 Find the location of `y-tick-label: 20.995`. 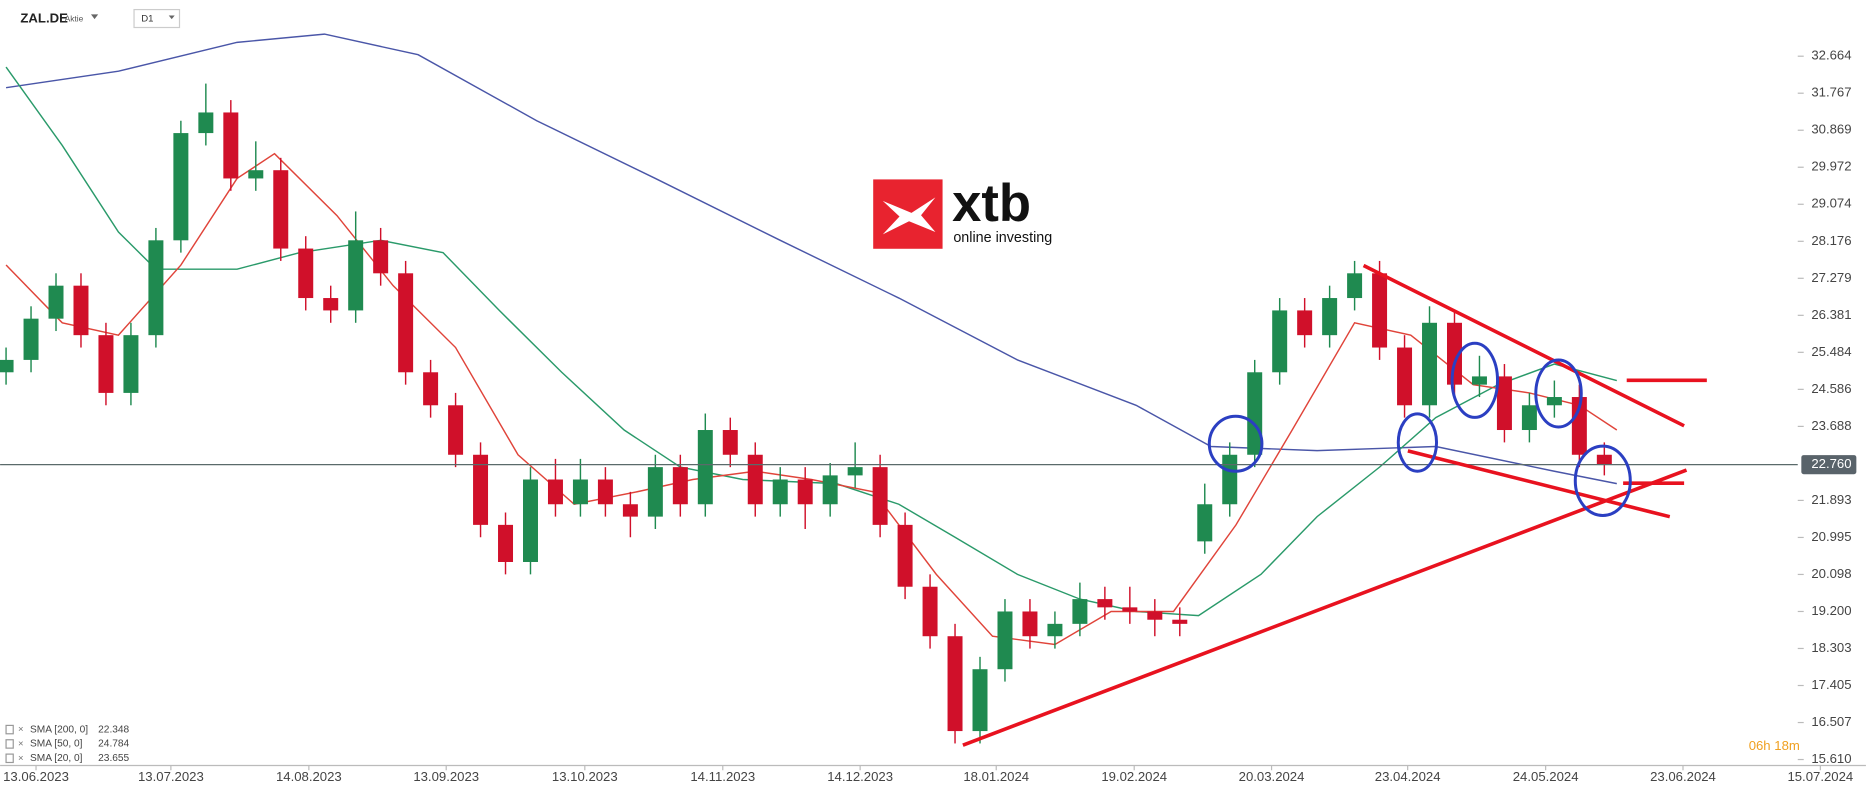

y-tick-label: 20.995 is located at coordinates (1831, 536).